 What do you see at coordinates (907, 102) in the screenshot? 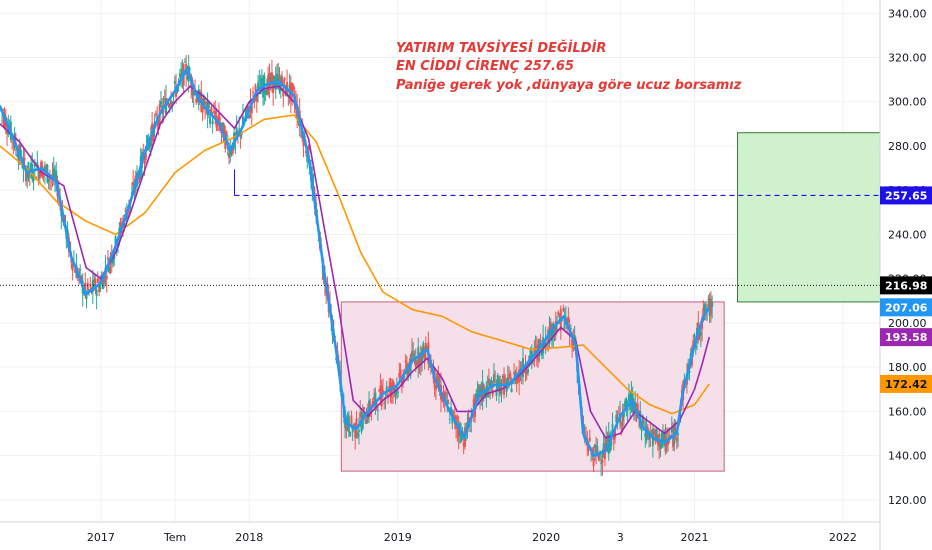
I see `y-tick-label: 300.00` at bounding box center [907, 102].